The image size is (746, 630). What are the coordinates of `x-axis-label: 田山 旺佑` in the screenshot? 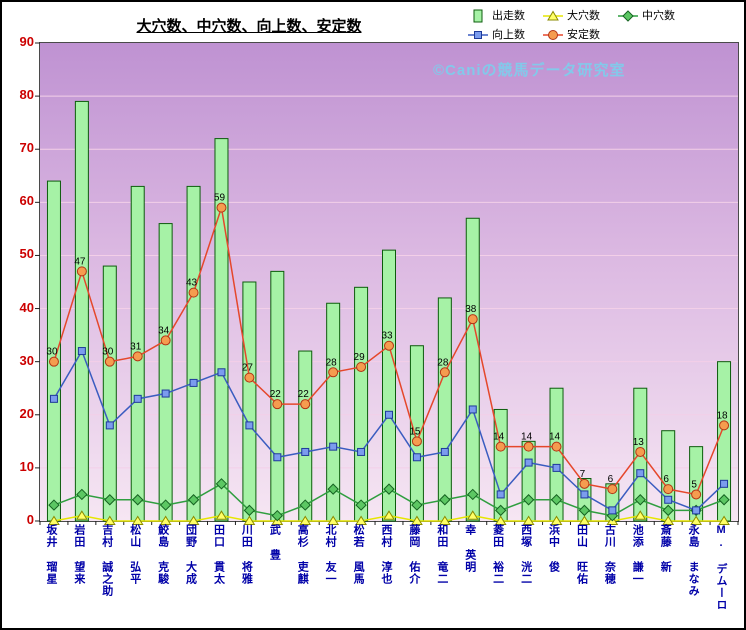 It's located at (581, 554).